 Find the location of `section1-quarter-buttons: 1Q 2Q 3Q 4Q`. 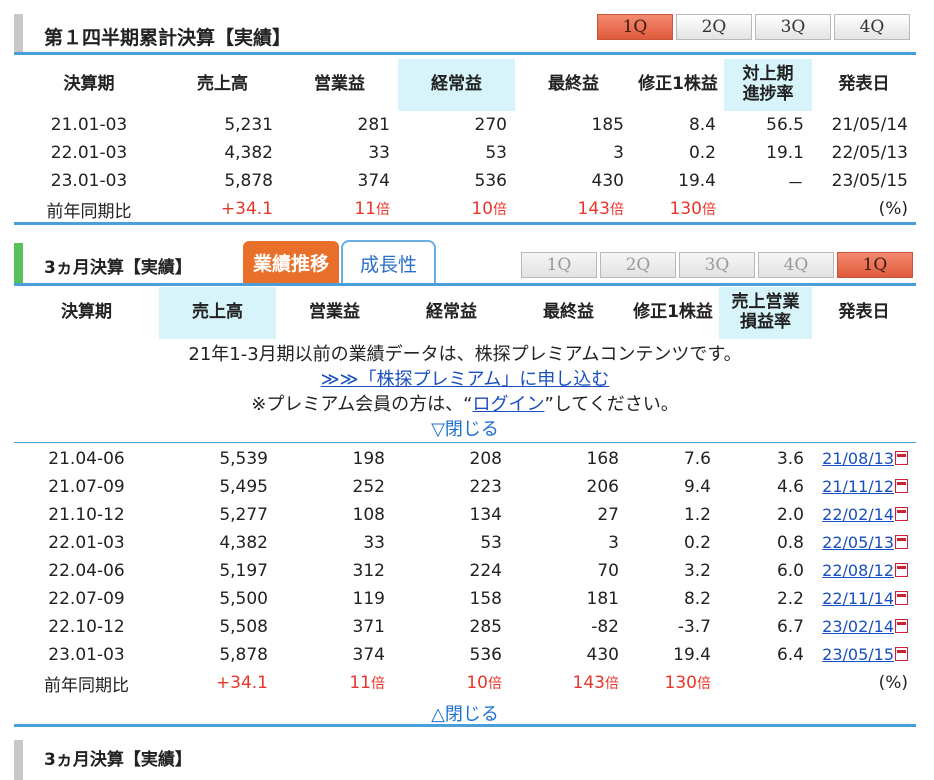

section1-quarter-buttons: 1Q 2Q 3Q 4Q is located at coordinates (753, 27).